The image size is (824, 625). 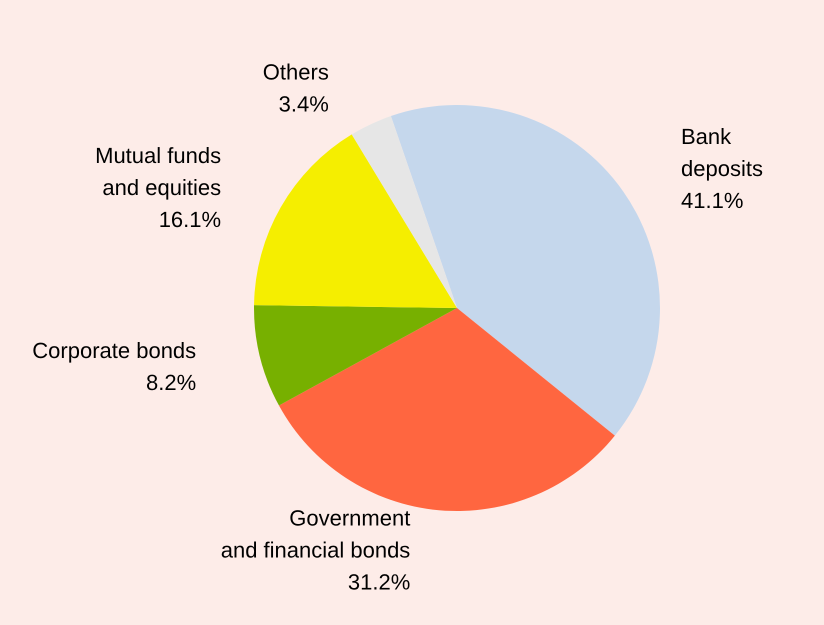 What do you see at coordinates (315, 534) in the screenshot?
I see `slice-label: Government and financial bonds` at bounding box center [315, 534].